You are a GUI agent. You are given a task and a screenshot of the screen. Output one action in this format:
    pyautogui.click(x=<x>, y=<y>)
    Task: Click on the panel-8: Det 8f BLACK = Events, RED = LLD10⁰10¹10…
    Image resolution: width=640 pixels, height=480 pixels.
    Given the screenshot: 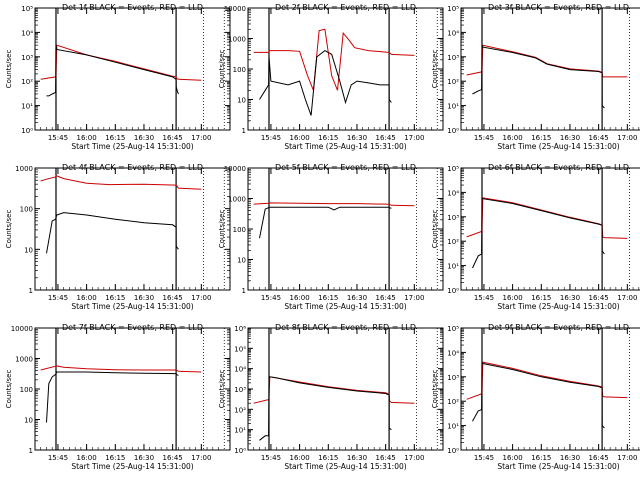 What is the action you would take?
    pyautogui.click(x=331, y=397)
    